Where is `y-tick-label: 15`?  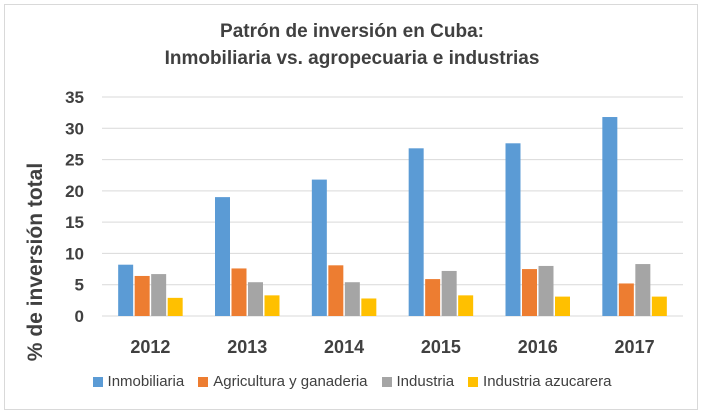 y-tick-label: 15 is located at coordinates (74, 222).